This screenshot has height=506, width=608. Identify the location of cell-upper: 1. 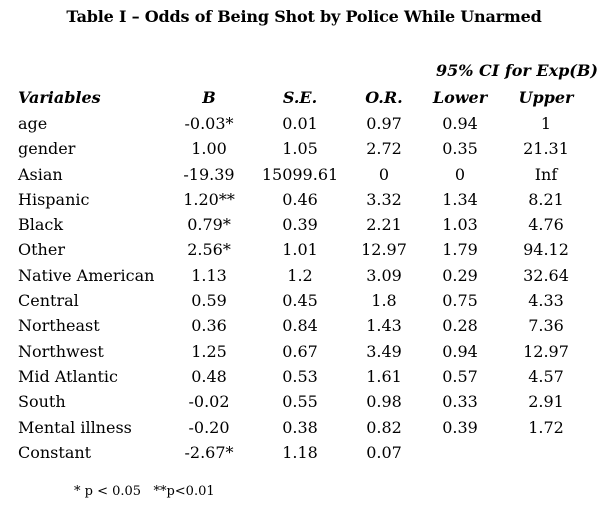
(546, 123).